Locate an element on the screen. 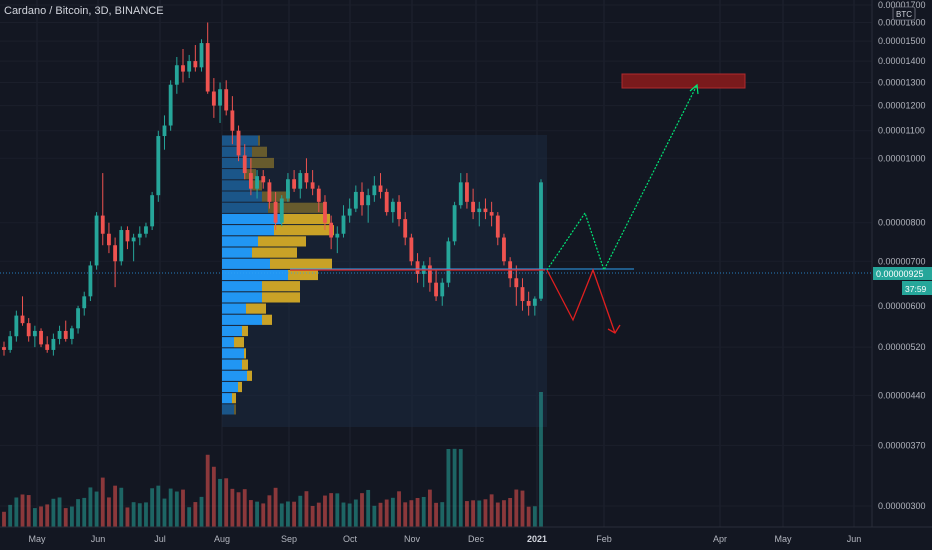 Image resolution: width=932 pixels, height=550 pixels. bearish-path is located at coordinates (581, 301).